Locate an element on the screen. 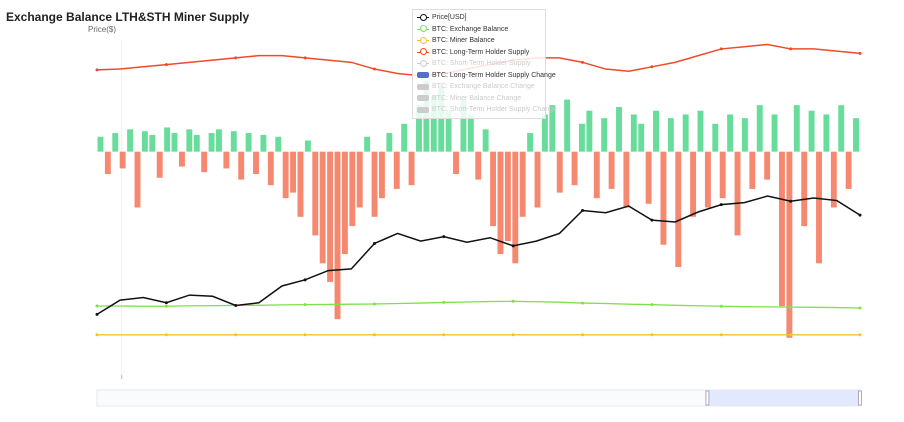 The image size is (904, 422). legend-item-lth-supply: BTC: Long-Term Holder Supply is located at coordinates (479, 53).